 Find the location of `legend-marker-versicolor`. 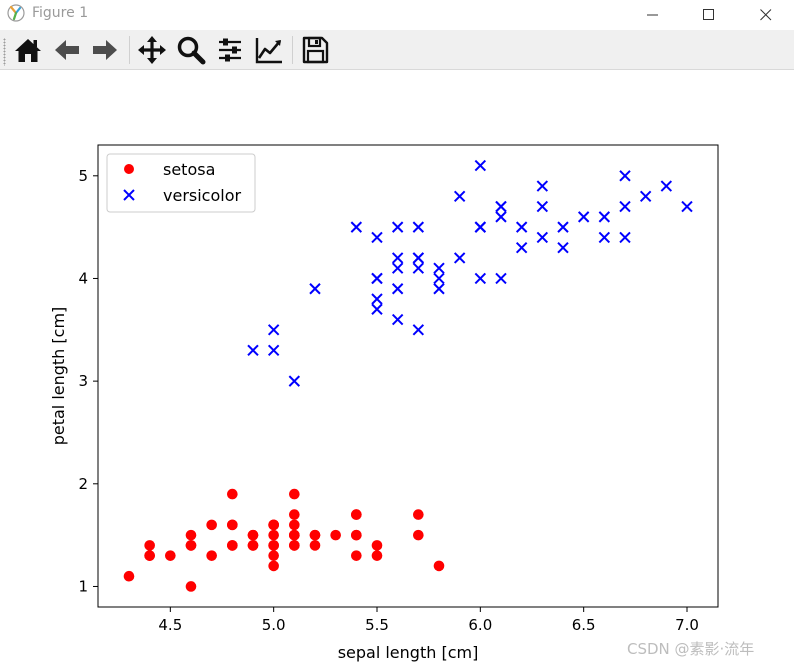

legend-marker-versicolor is located at coordinates (129, 195).